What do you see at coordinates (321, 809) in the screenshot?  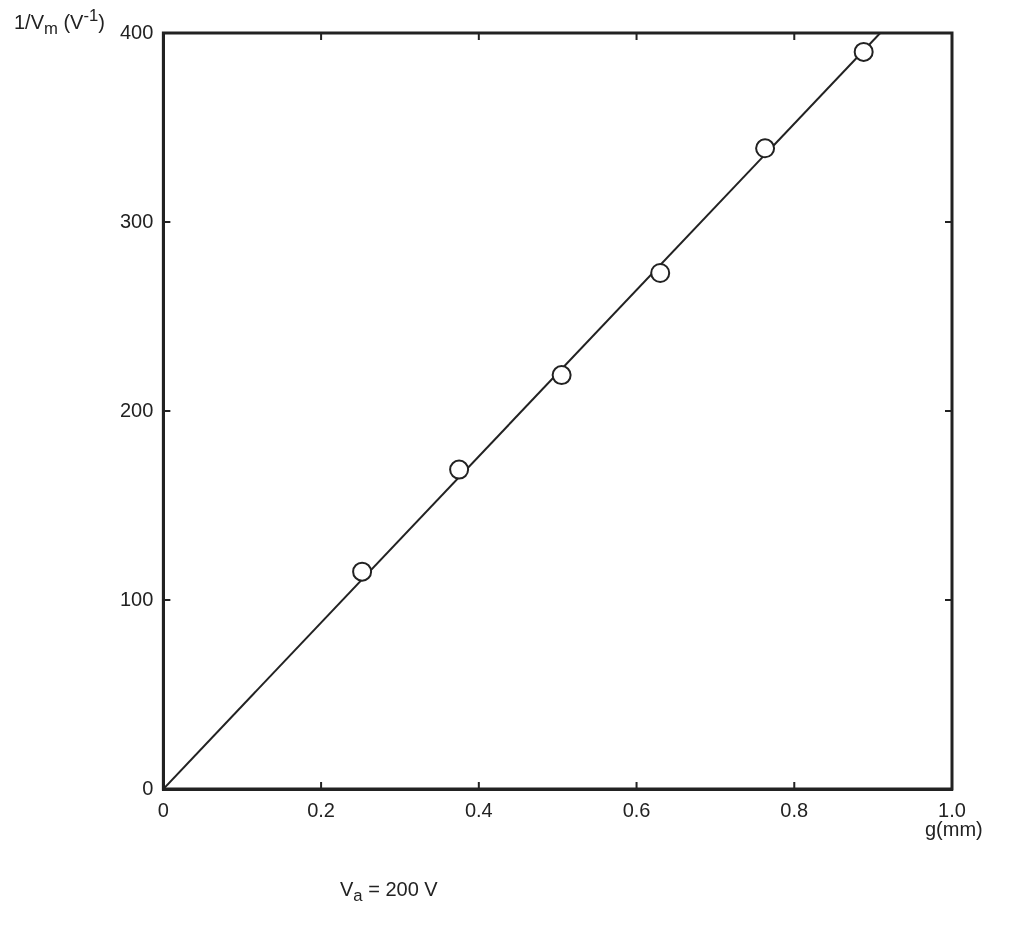 I see `x-tick-label: 0.2` at bounding box center [321, 809].